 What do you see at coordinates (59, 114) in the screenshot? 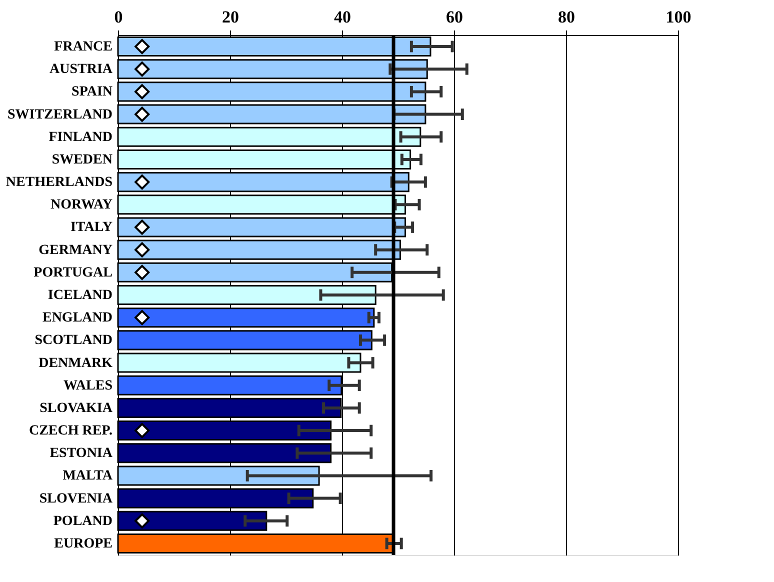
I see `y-tick-label: SWITZERLAND` at bounding box center [59, 114].